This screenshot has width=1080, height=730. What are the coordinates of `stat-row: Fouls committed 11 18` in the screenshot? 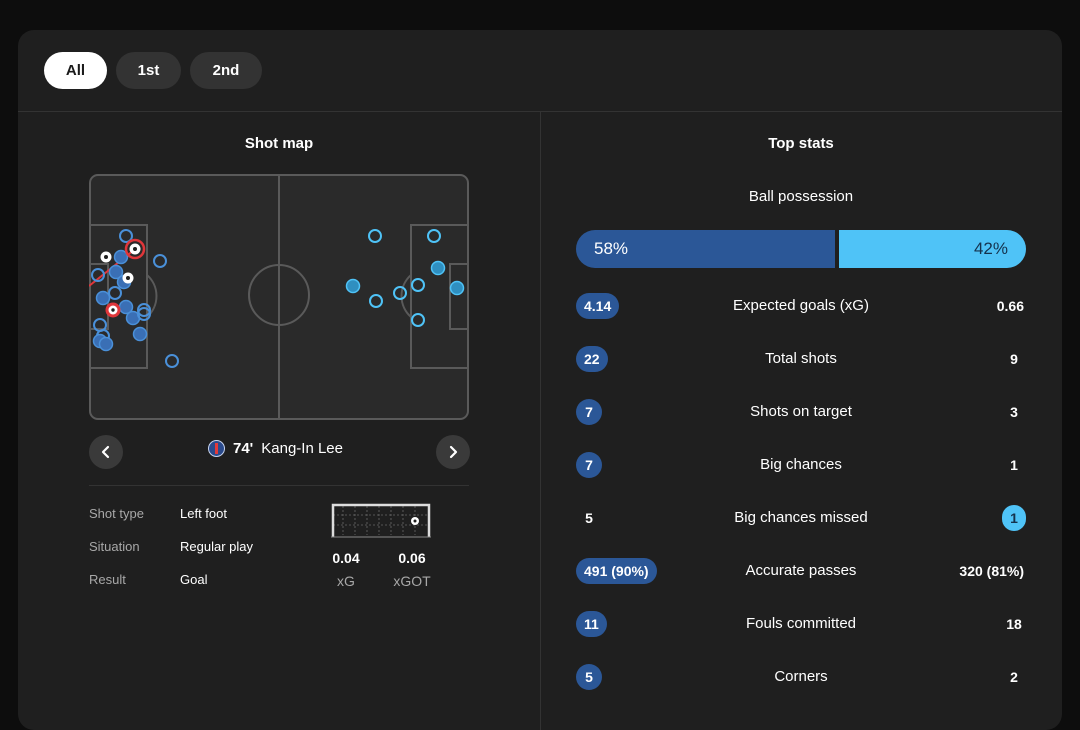 It's located at (801, 624).